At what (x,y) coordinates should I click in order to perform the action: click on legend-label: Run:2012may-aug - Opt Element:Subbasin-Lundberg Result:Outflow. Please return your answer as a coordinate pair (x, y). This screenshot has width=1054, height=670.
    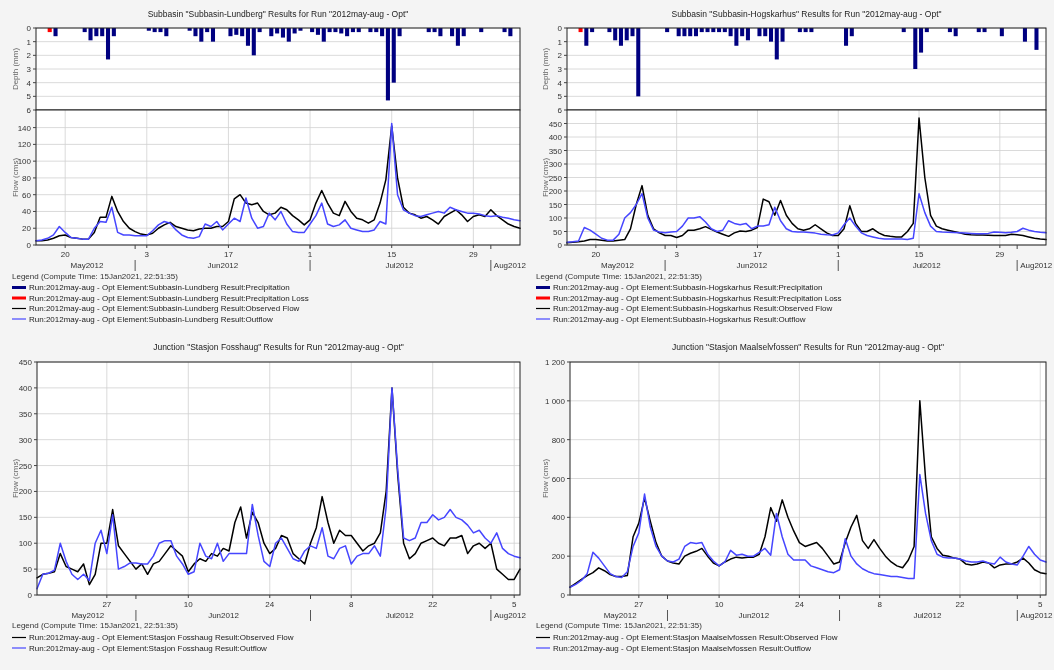
    Looking at the image, I should click on (151, 319).